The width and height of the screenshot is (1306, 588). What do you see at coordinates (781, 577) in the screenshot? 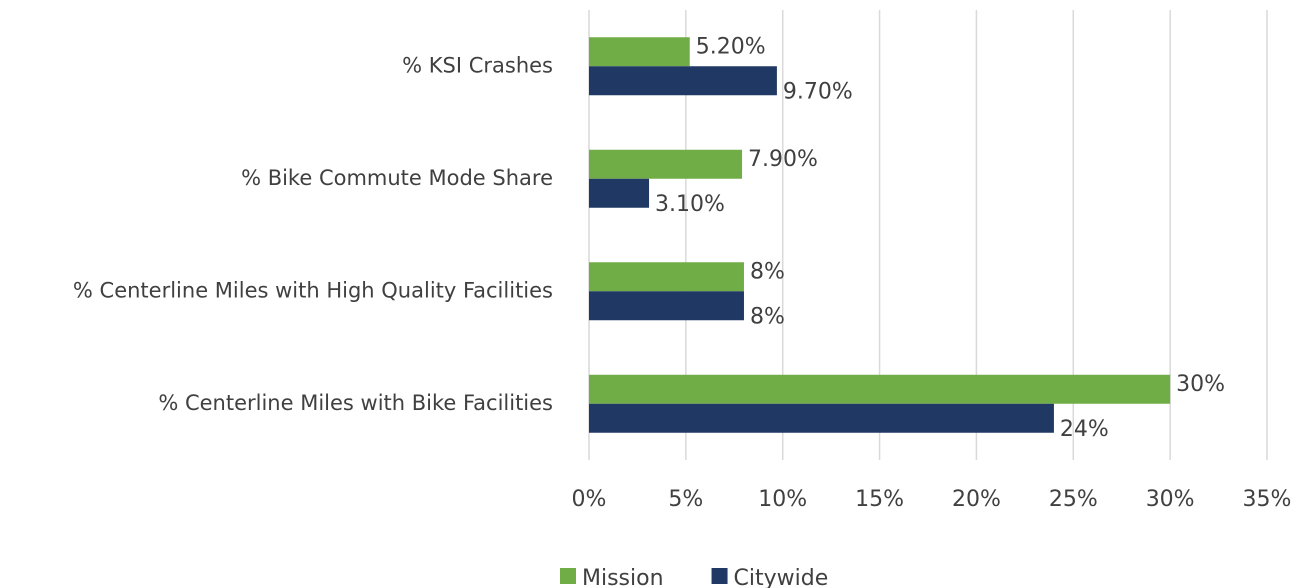
I see `legend-label: Citywide` at bounding box center [781, 577].